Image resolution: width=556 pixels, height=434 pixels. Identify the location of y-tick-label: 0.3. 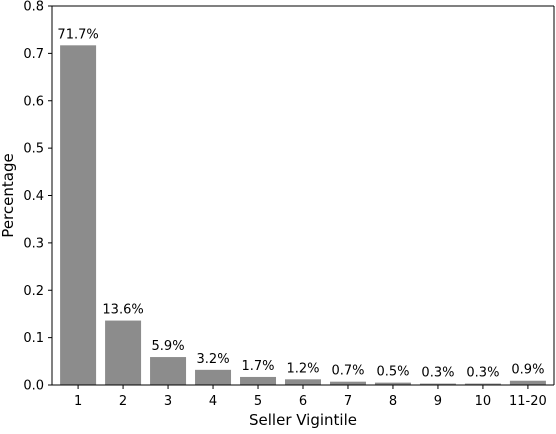
(33, 243).